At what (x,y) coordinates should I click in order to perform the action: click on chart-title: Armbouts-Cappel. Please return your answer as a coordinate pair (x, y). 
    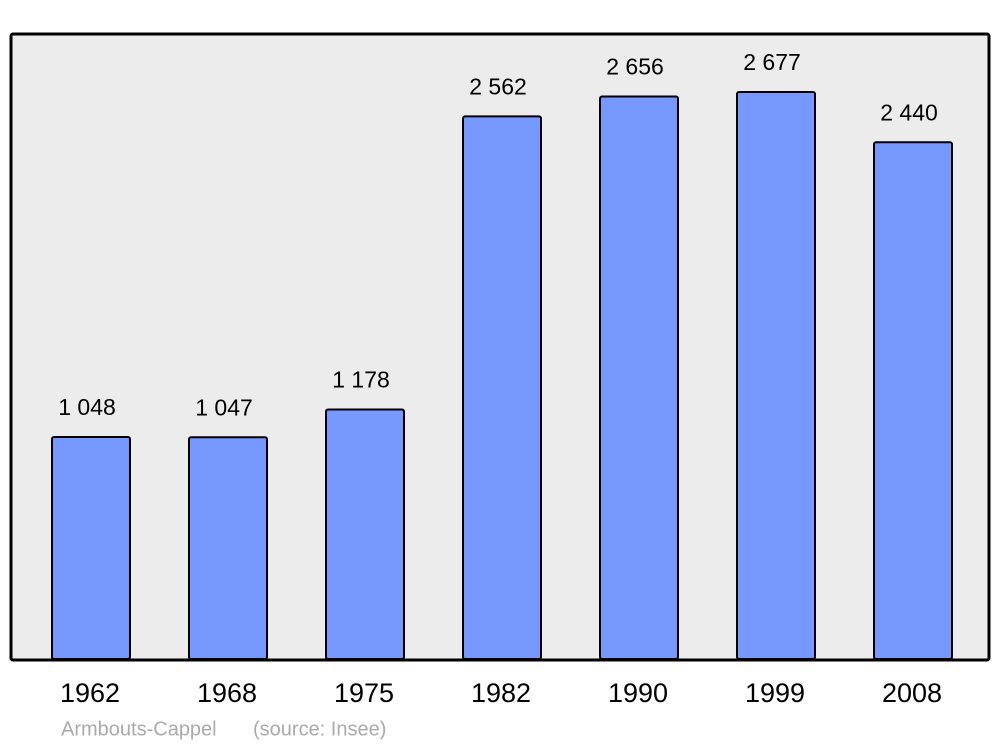
    Looking at the image, I should click on (139, 729).